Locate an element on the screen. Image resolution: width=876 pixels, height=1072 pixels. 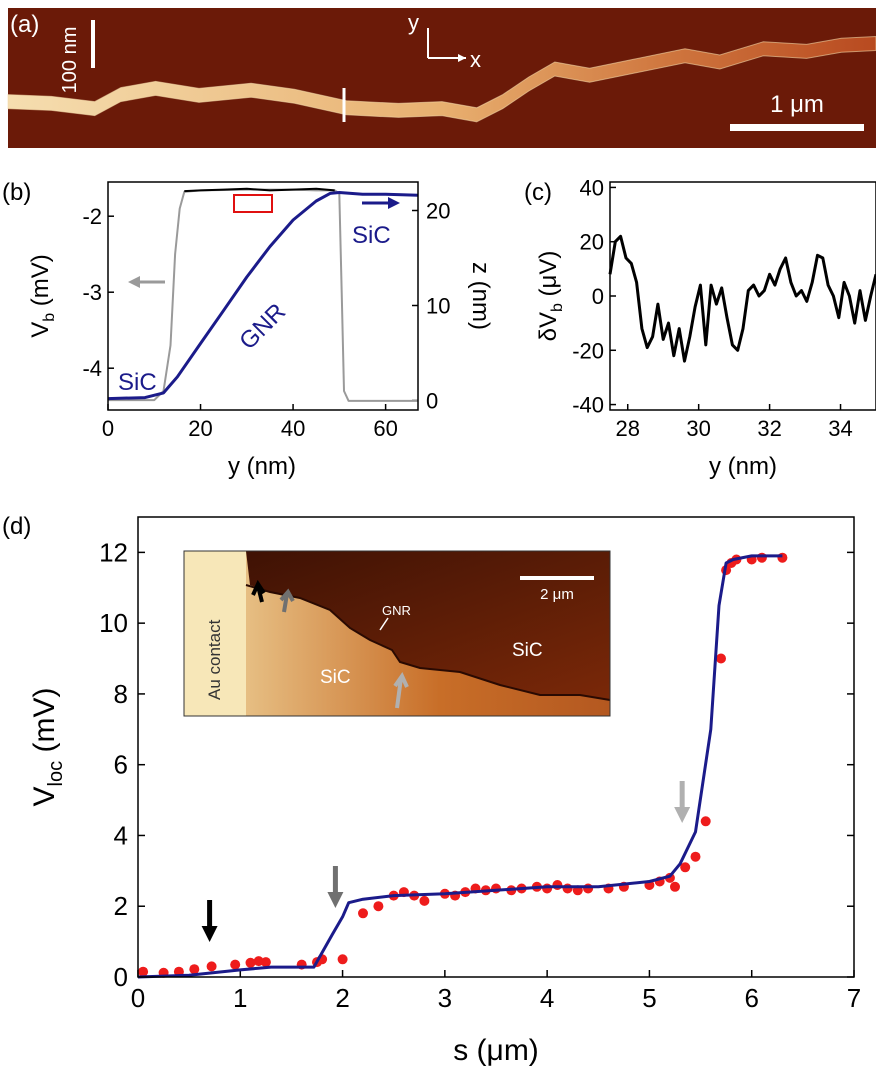
sic-right-label: SiC is located at coordinates (371, 235).